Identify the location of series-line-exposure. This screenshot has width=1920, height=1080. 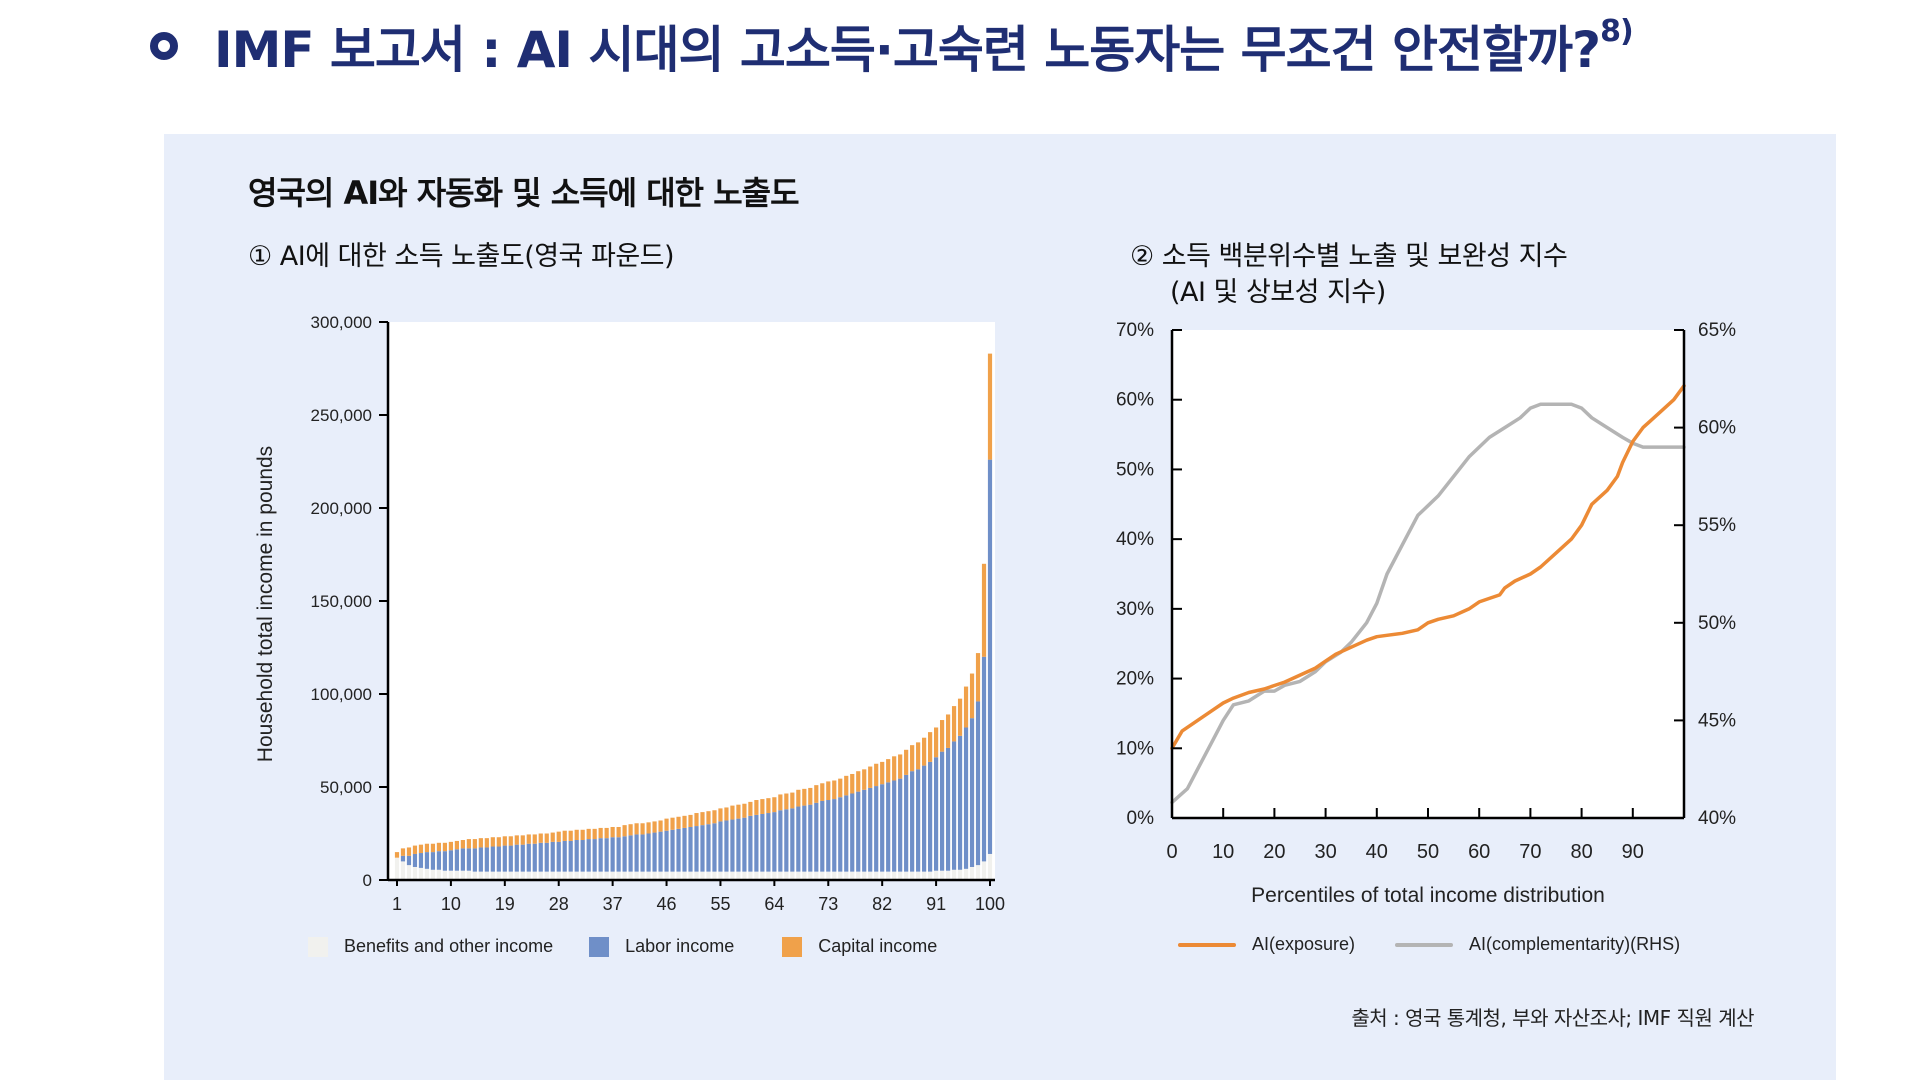
(1428, 567).